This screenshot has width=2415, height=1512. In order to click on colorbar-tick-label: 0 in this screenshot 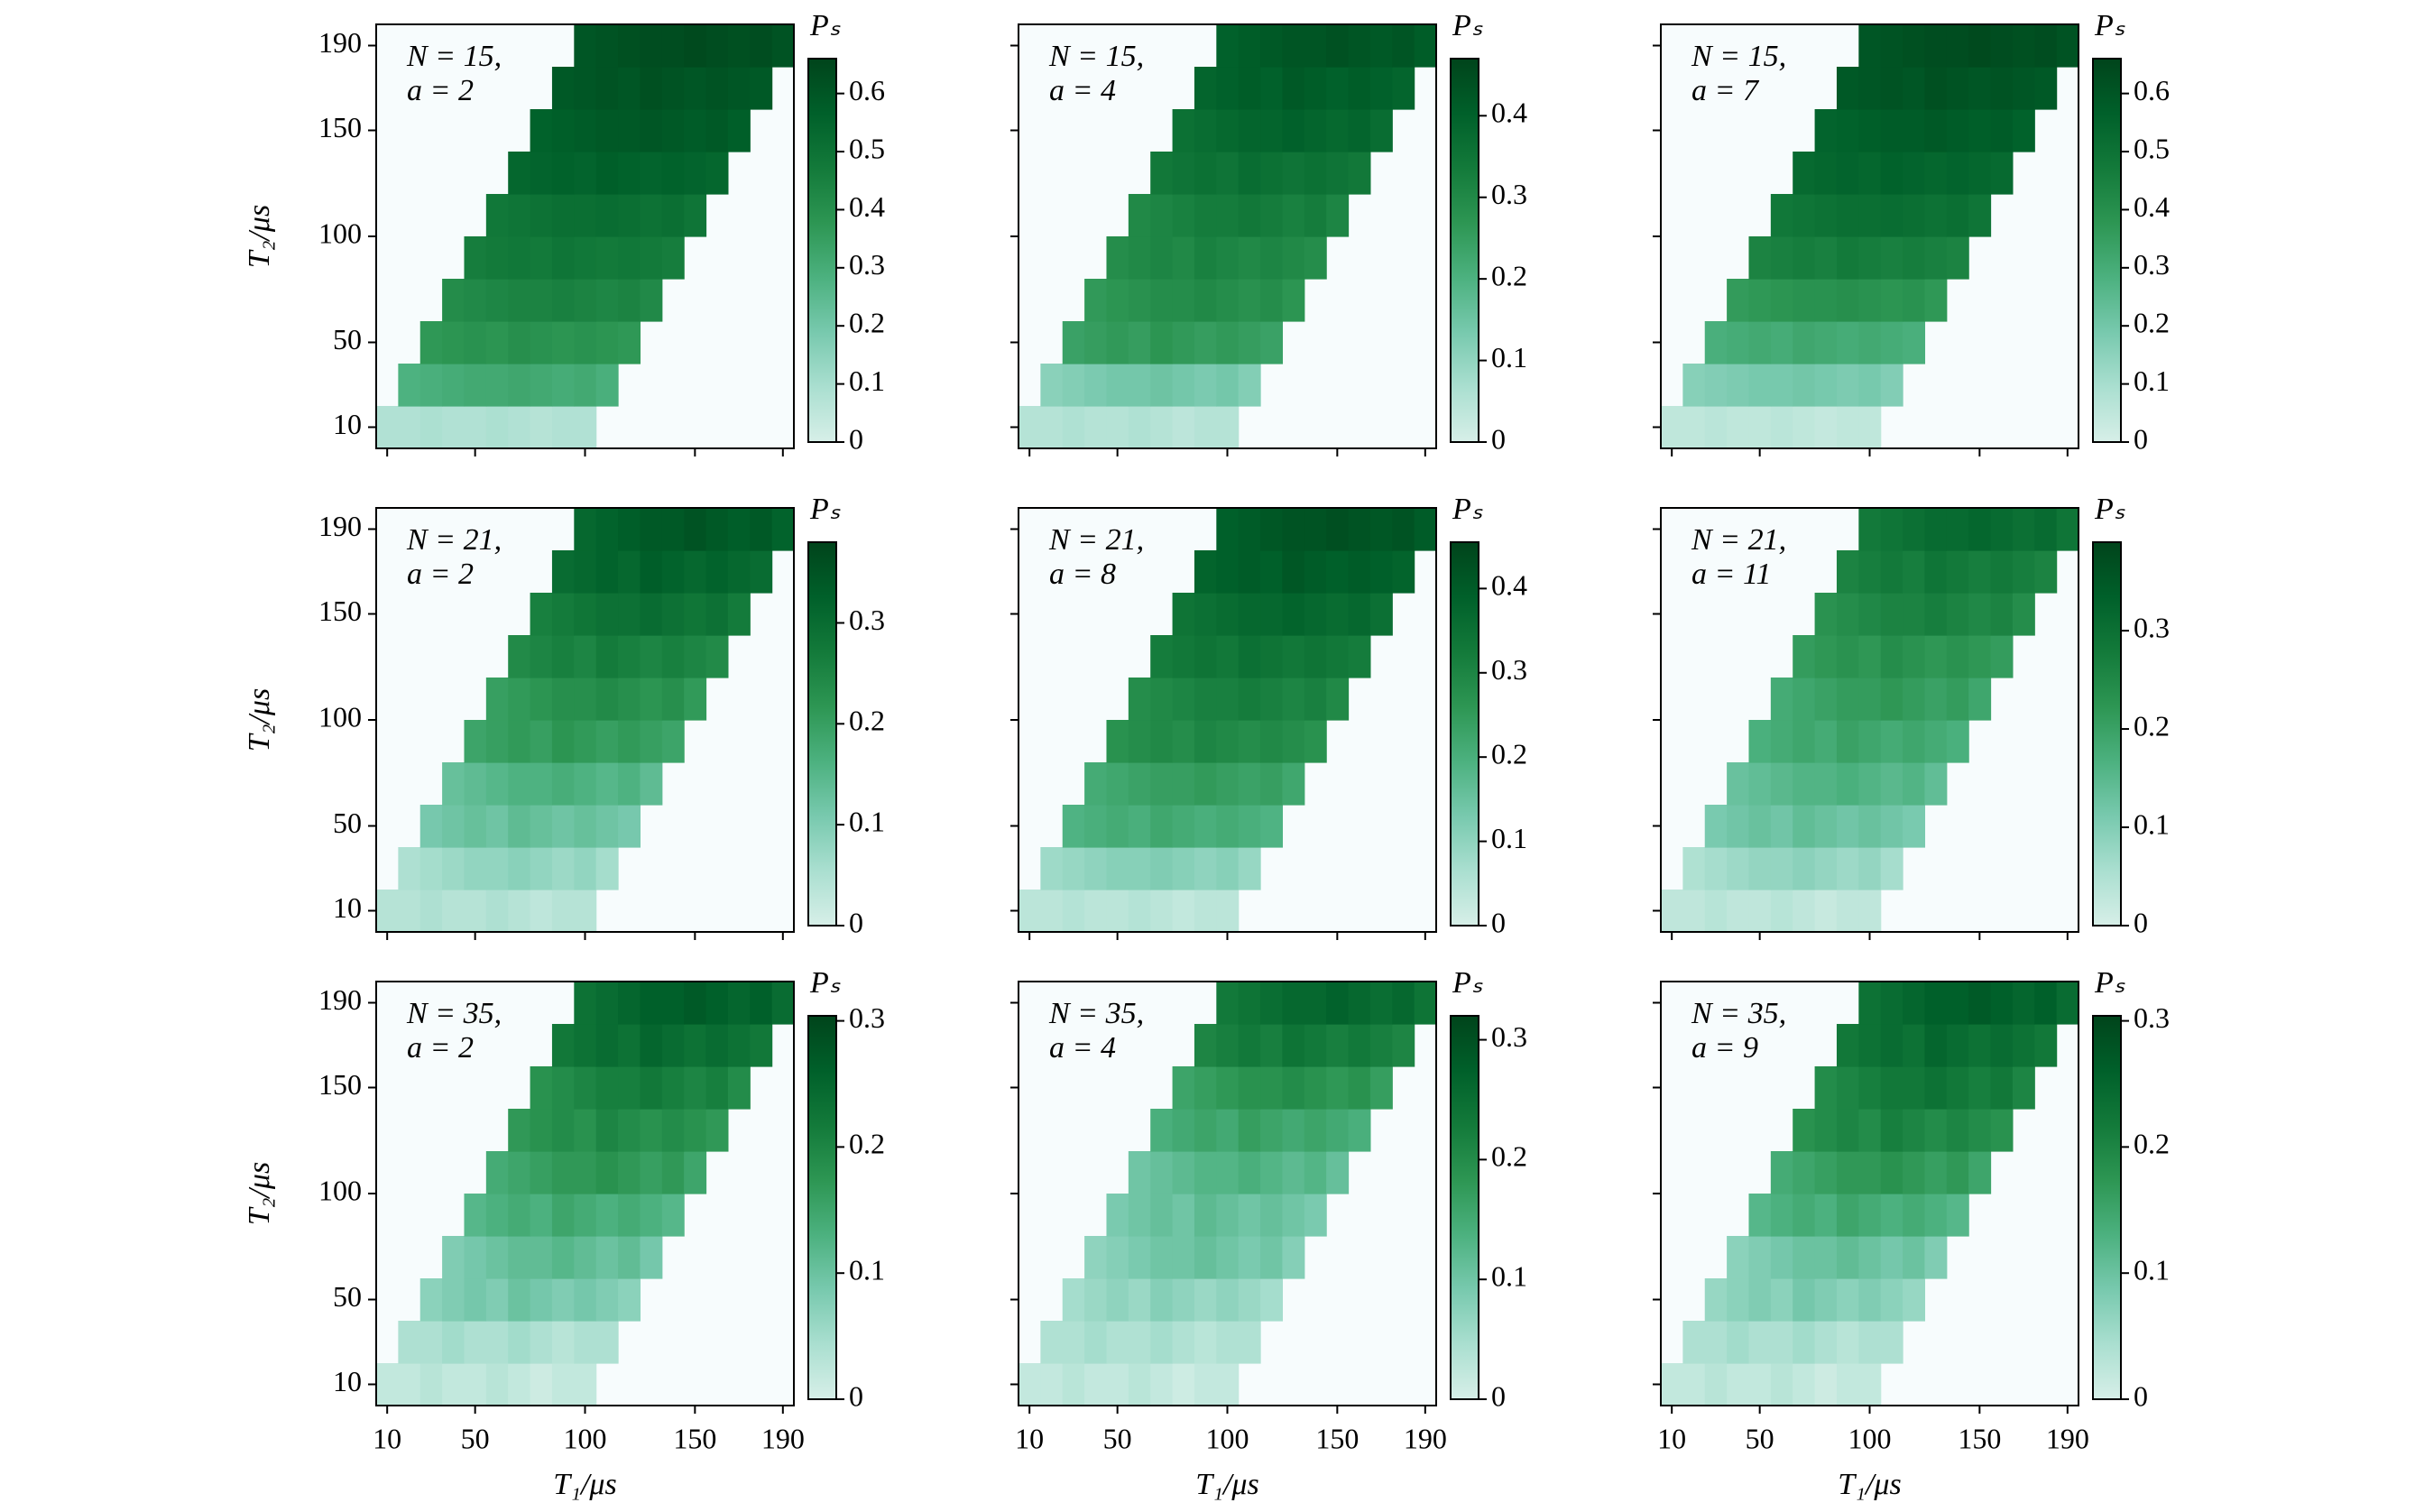, I will do `click(856, 1395)`.